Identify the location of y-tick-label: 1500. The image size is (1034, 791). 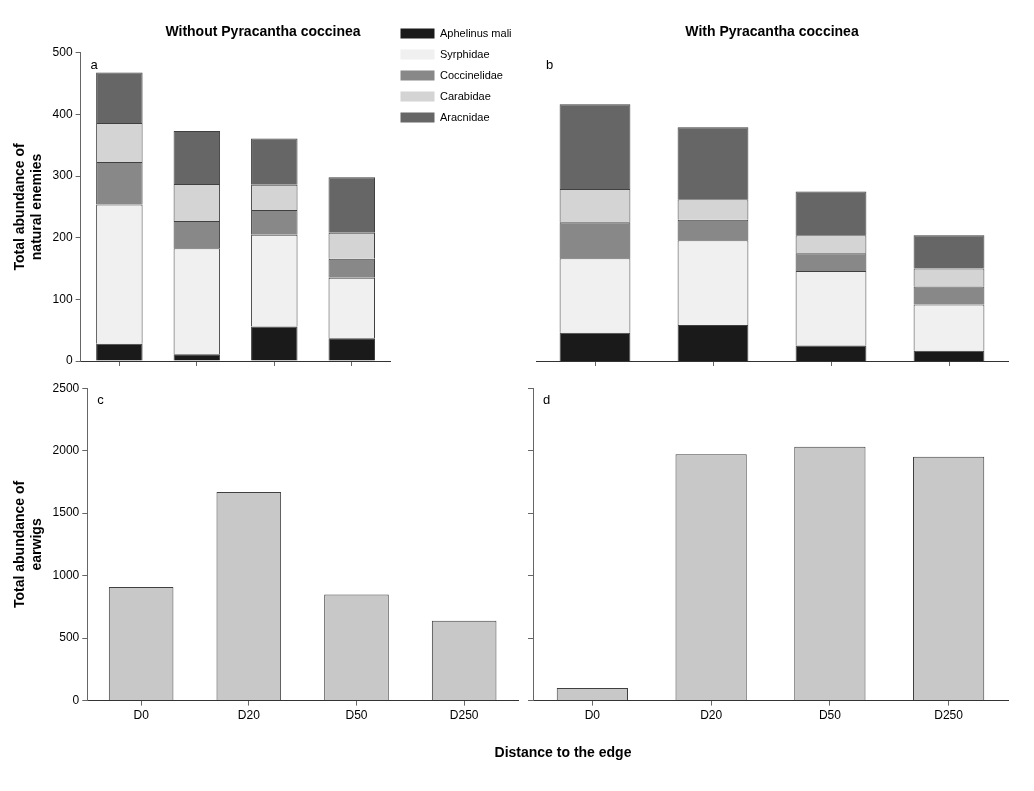
(66, 512).